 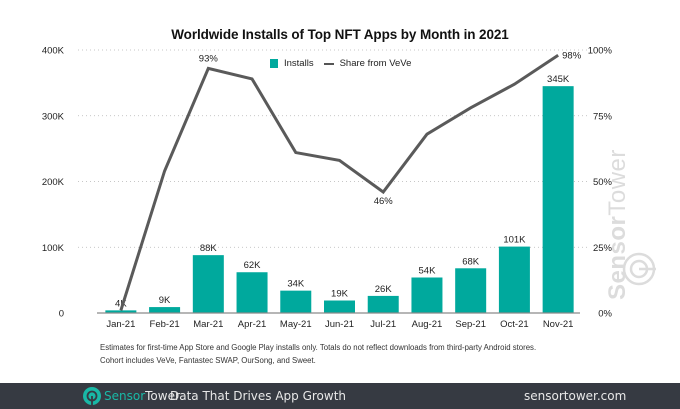 What do you see at coordinates (125, 396) in the screenshot?
I see `footer-brand-part1: Sensor` at bounding box center [125, 396].